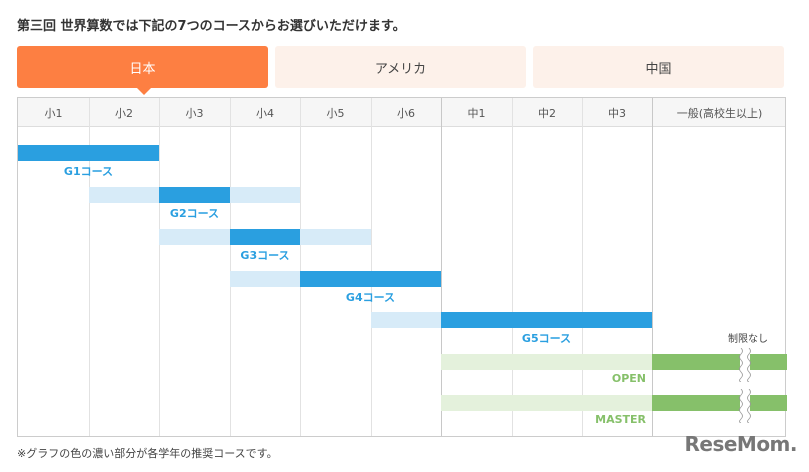 This screenshot has height=472, width=809. What do you see at coordinates (147, 453) in the screenshot?
I see `footnote: ※グラフの色の濃い部分が各学年の推奨コースです。` at bounding box center [147, 453].